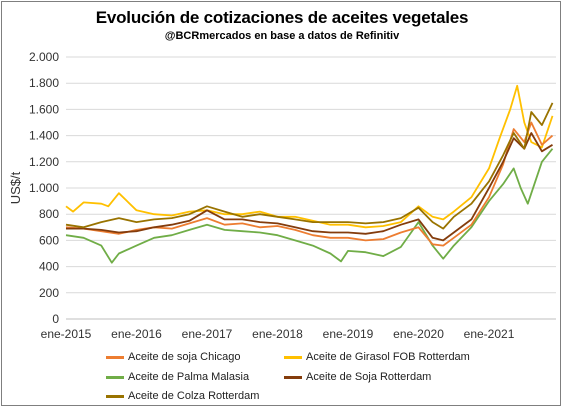  Describe the element at coordinates (184, 357) in the screenshot. I see `legend-label: Aceite de soja Chicago` at that location.